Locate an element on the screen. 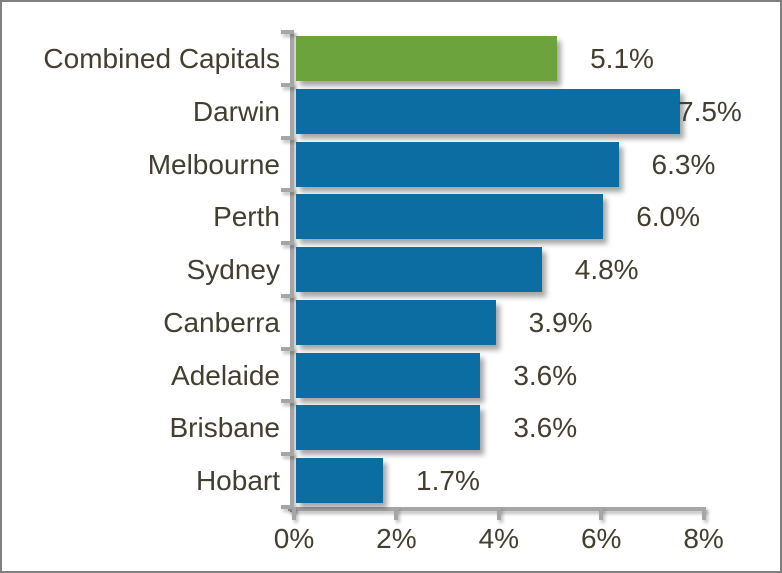  value-label: 5.1% is located at coordinates (622, 58).